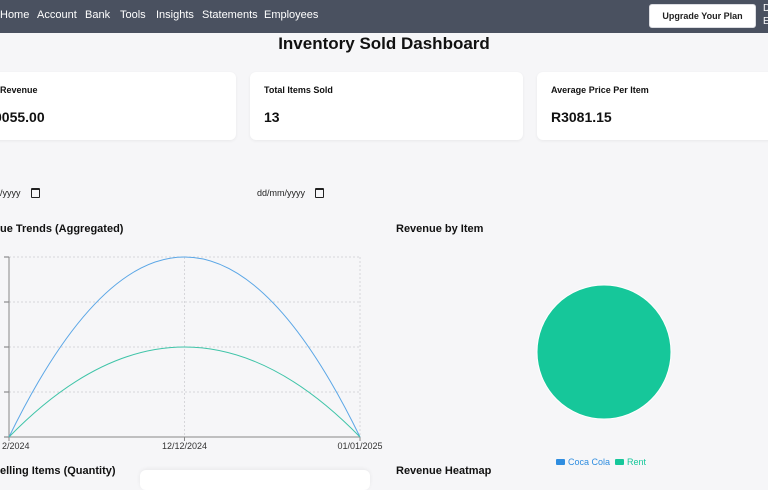  I want to click on pie-legend-item: Rent, so click(630, 462).